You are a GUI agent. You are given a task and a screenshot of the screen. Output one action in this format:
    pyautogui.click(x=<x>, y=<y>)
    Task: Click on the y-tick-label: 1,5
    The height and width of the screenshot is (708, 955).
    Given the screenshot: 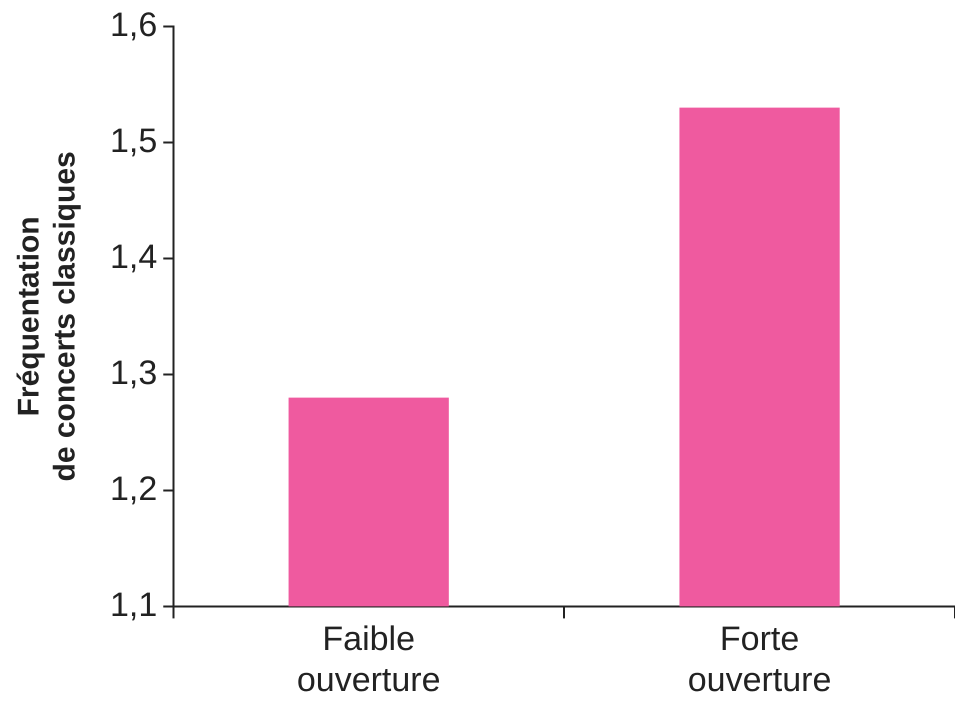 What is the action you would take?
    pyautogui.click(x=134, y=141)
    